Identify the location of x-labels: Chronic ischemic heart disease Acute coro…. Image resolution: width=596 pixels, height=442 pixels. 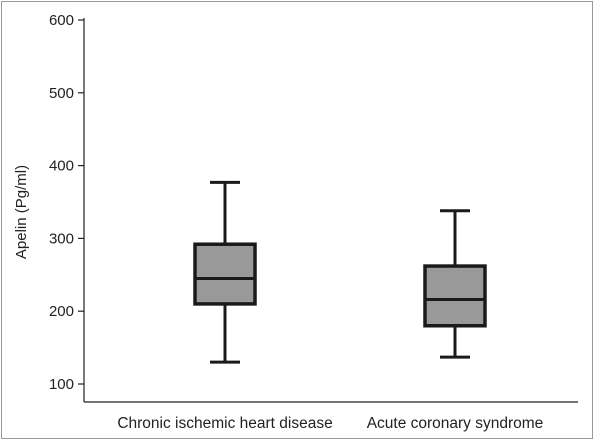
(330, 423).